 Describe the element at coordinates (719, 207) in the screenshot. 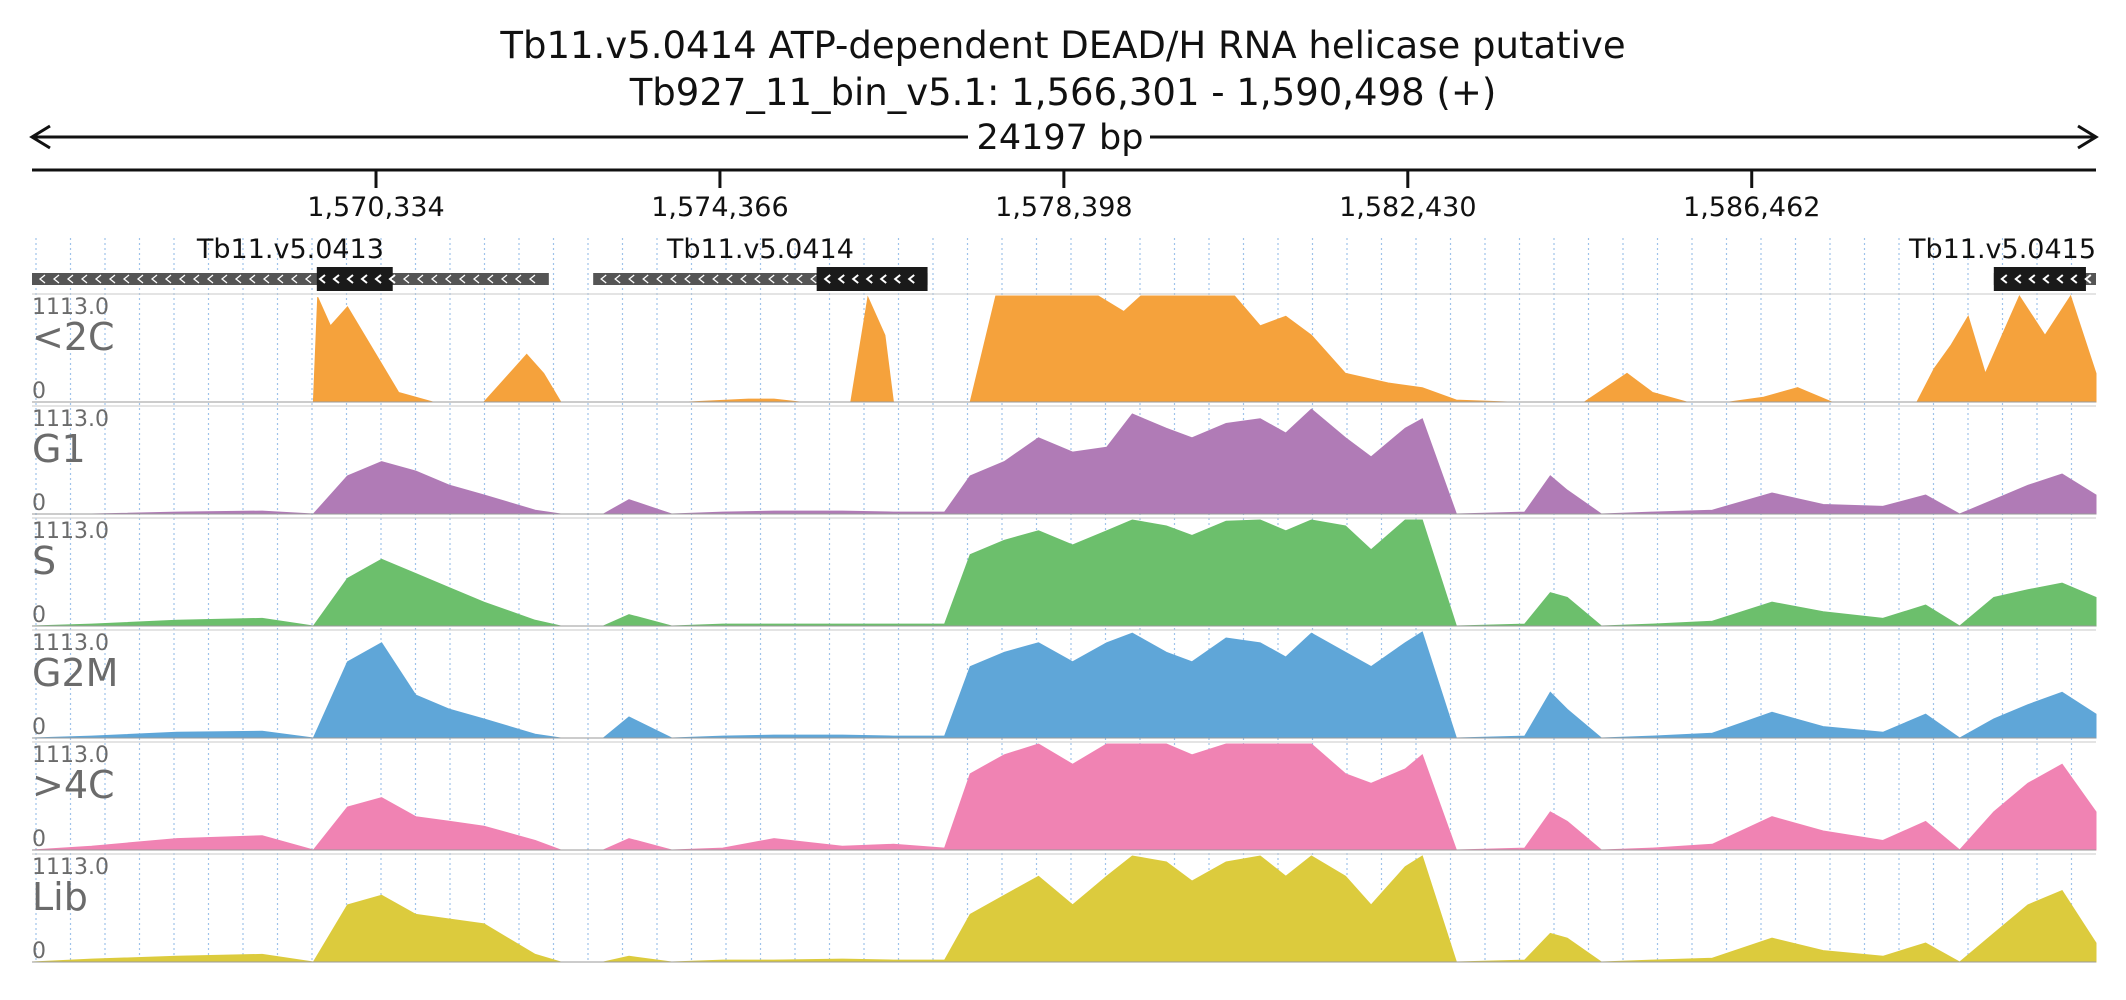

I see `tick-label: 1,574,366` at that location.